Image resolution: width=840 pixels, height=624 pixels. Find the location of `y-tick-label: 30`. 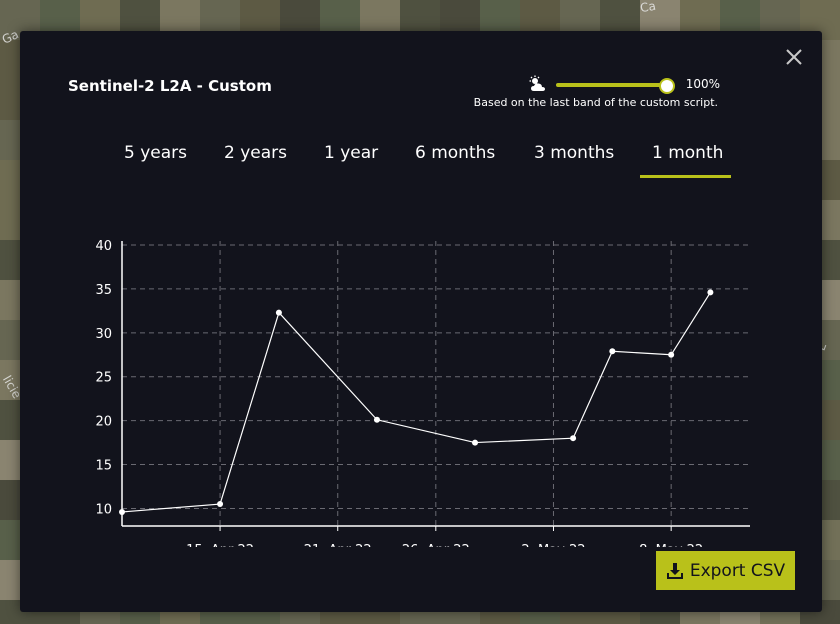

y-tick-label: 30 is located at coordinates (103, 334).